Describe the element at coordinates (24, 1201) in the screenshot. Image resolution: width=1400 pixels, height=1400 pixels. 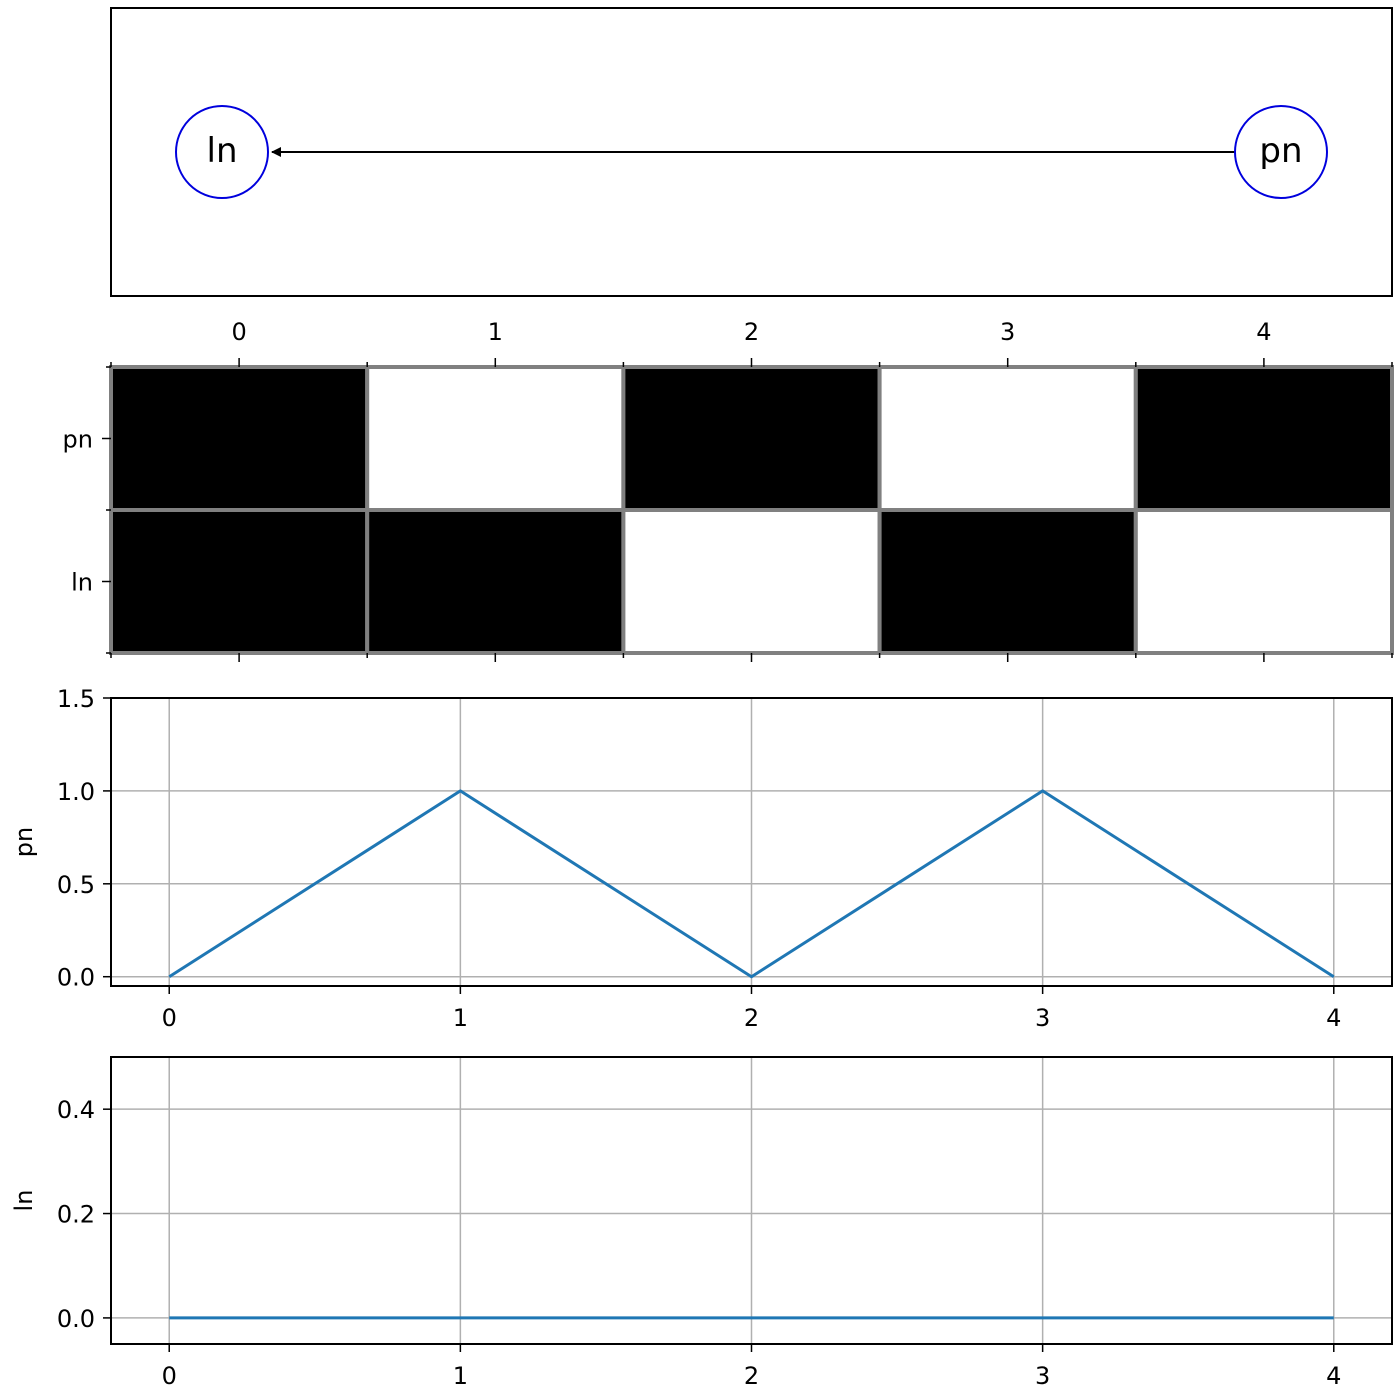
I see `y-axis-label: ln` at that location.